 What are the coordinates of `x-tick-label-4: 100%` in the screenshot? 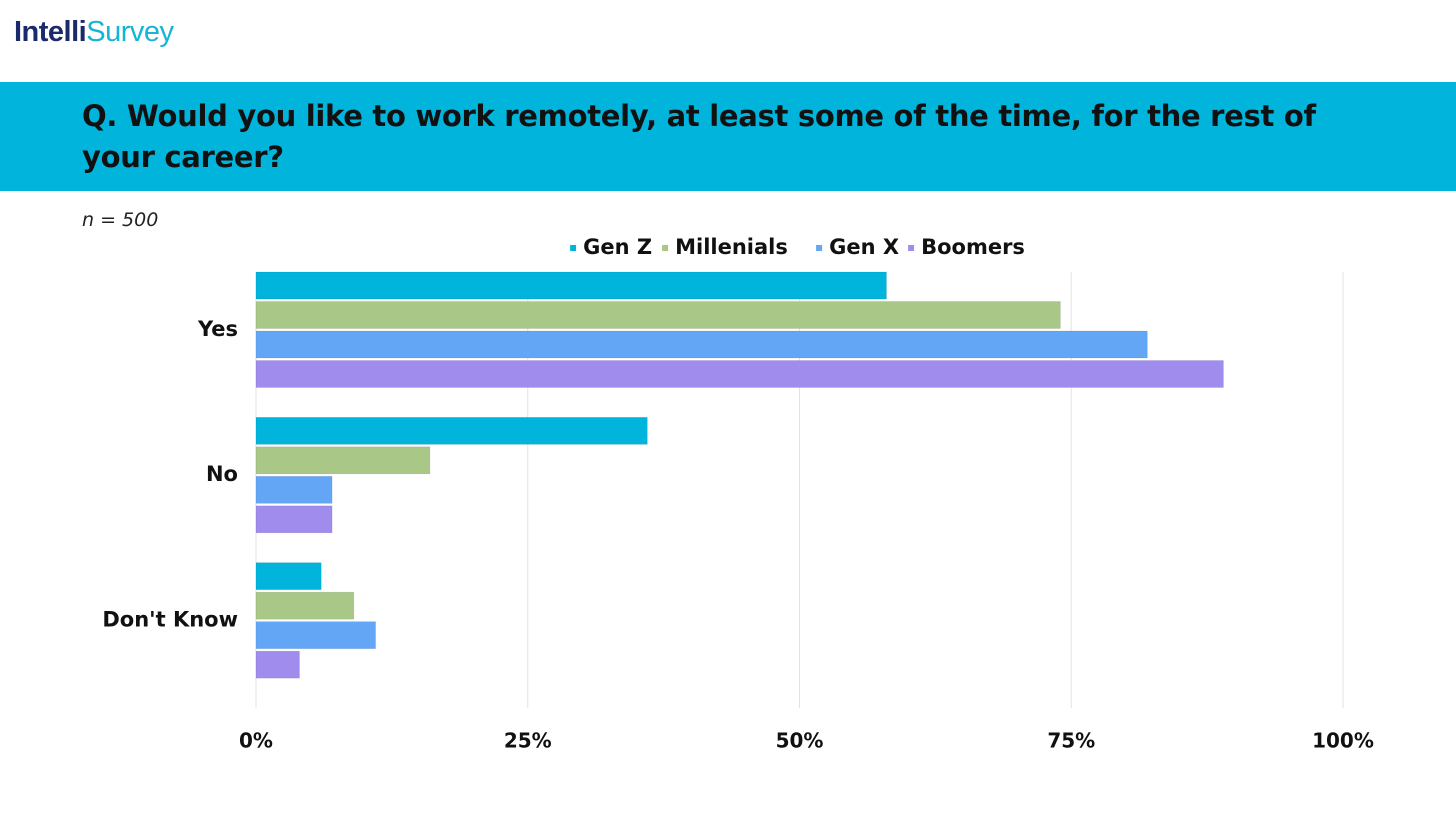 It's located at (1343, 741).